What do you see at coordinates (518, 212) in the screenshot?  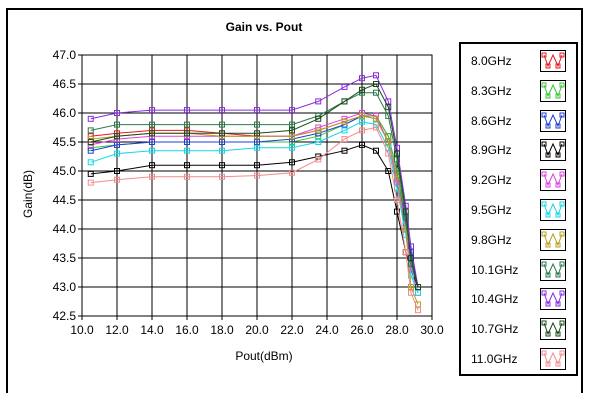 I see `legend-item: 9.5GHz` at bounding box center [518, 212].